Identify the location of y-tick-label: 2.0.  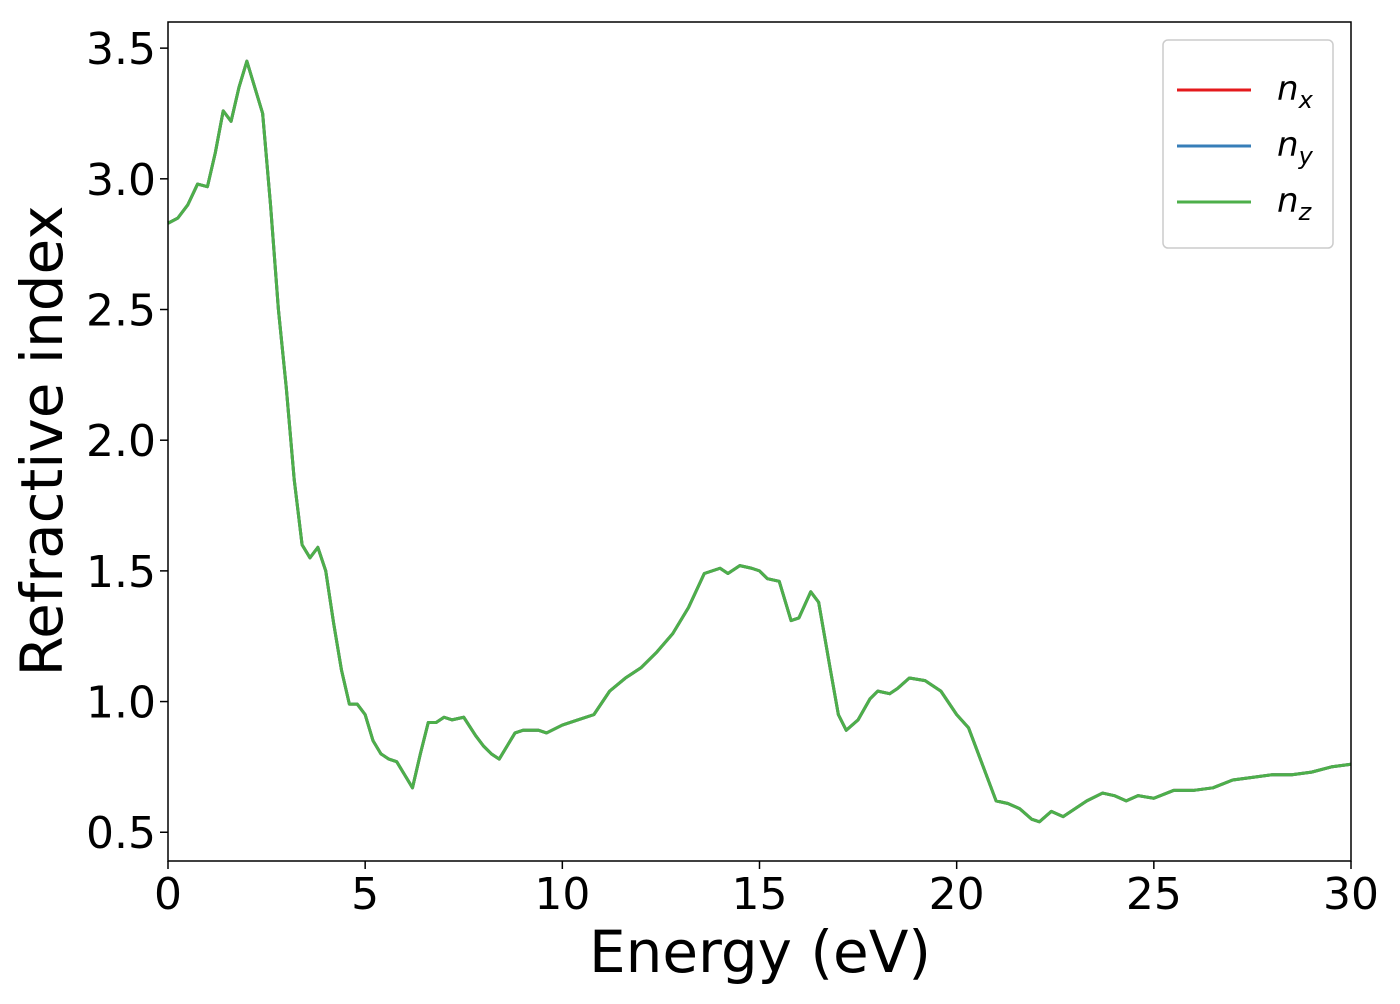
(121, 441).